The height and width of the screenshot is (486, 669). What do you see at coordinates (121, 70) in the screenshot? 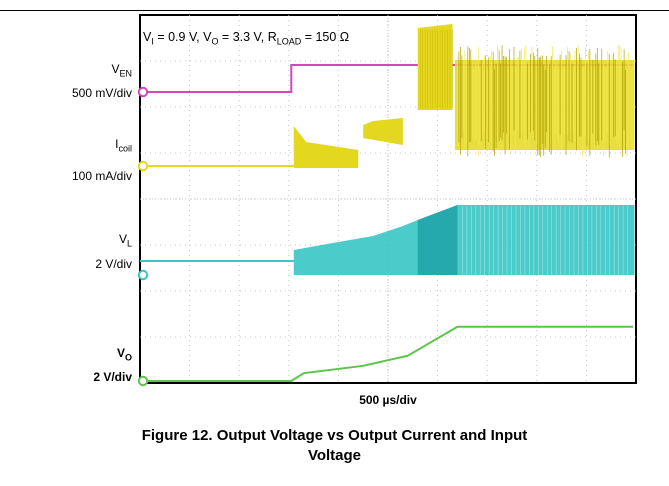
I see `ven-channel-name: VEN` at bounding box center [121, 70].